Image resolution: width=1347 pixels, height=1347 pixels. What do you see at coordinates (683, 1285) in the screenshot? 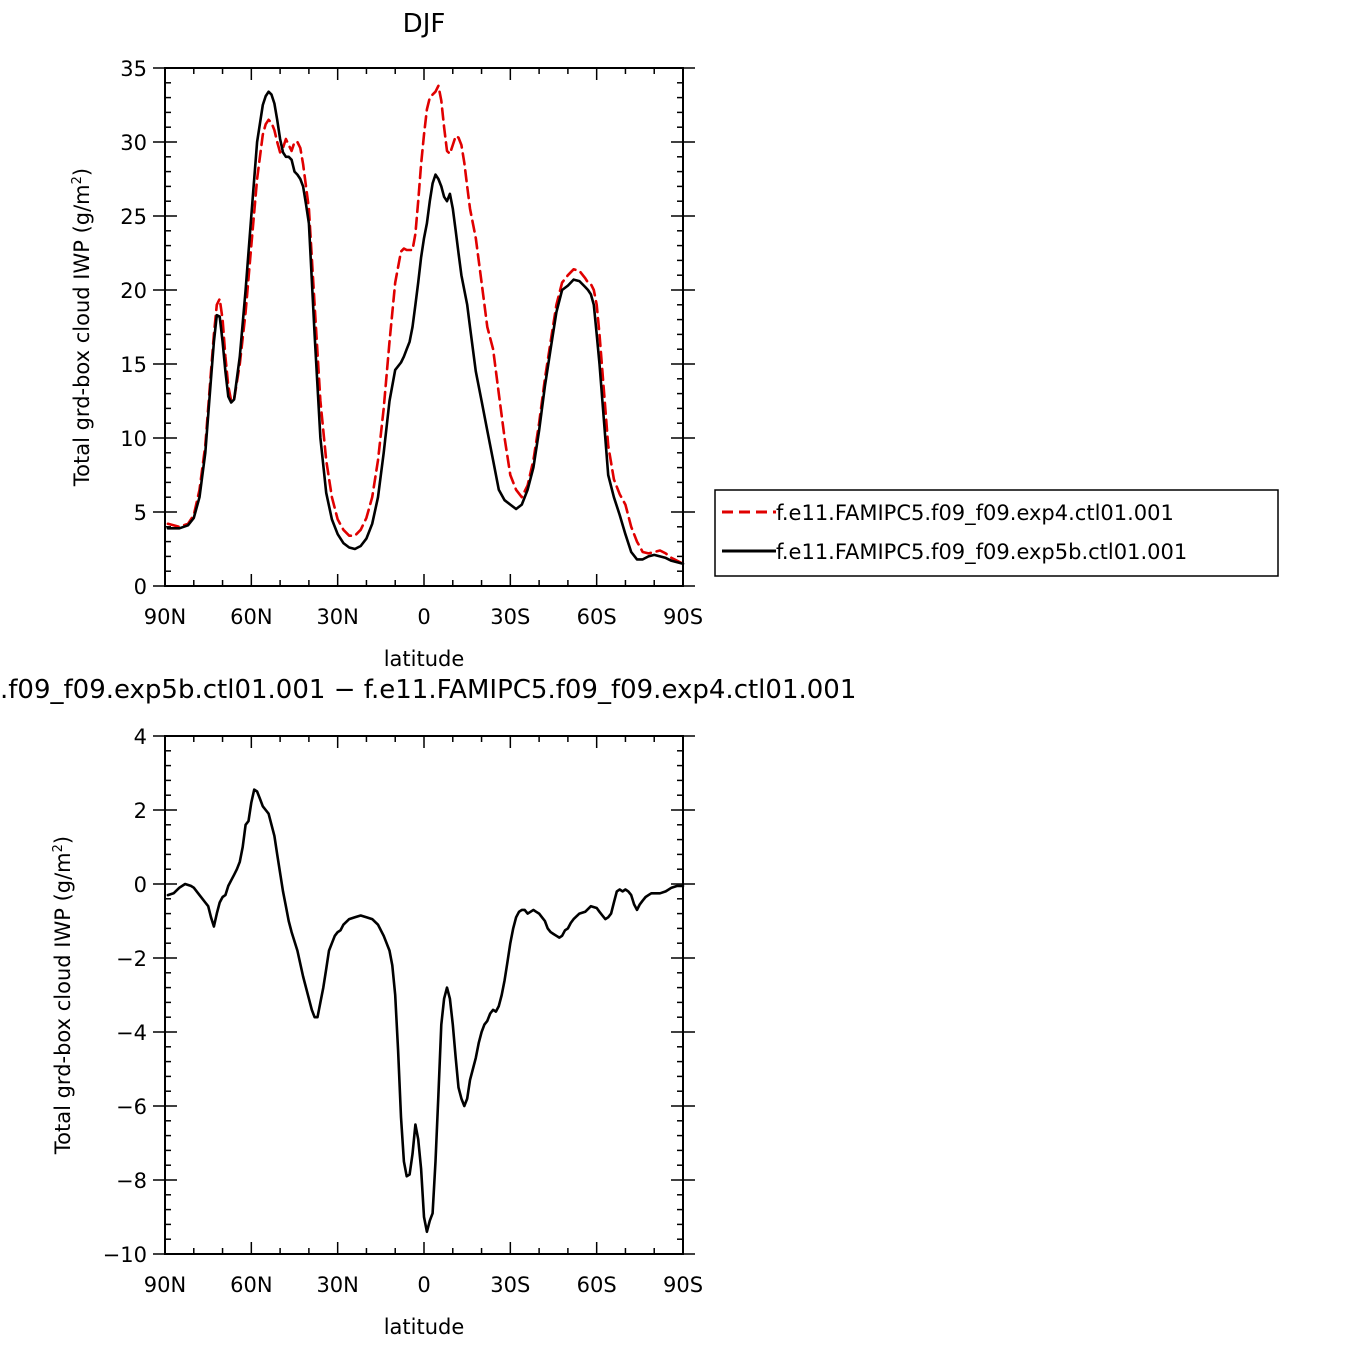
I see `bottom-x-tick-label: 90S` at bounding box center [683, 1285].